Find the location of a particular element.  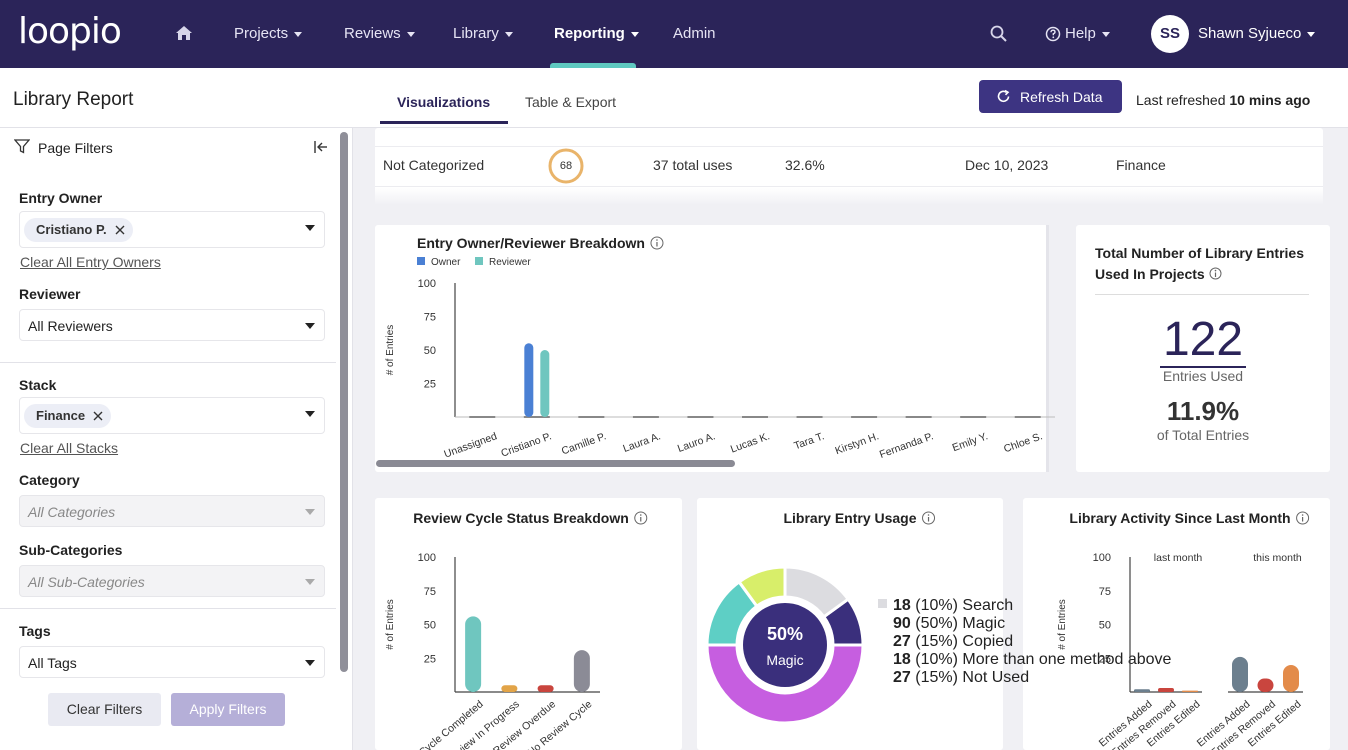

filter-select: Finance is located at coordinates (172, 415).